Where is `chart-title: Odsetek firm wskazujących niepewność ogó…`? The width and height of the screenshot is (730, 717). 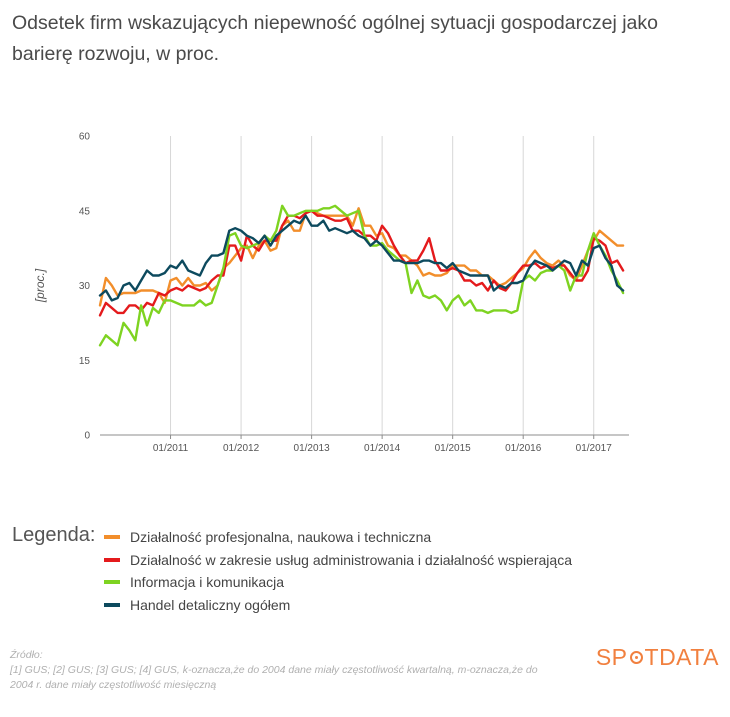
chart-title: Odsetek firm wskazujących niepewność ogó… is located at coordinates (335, 38).